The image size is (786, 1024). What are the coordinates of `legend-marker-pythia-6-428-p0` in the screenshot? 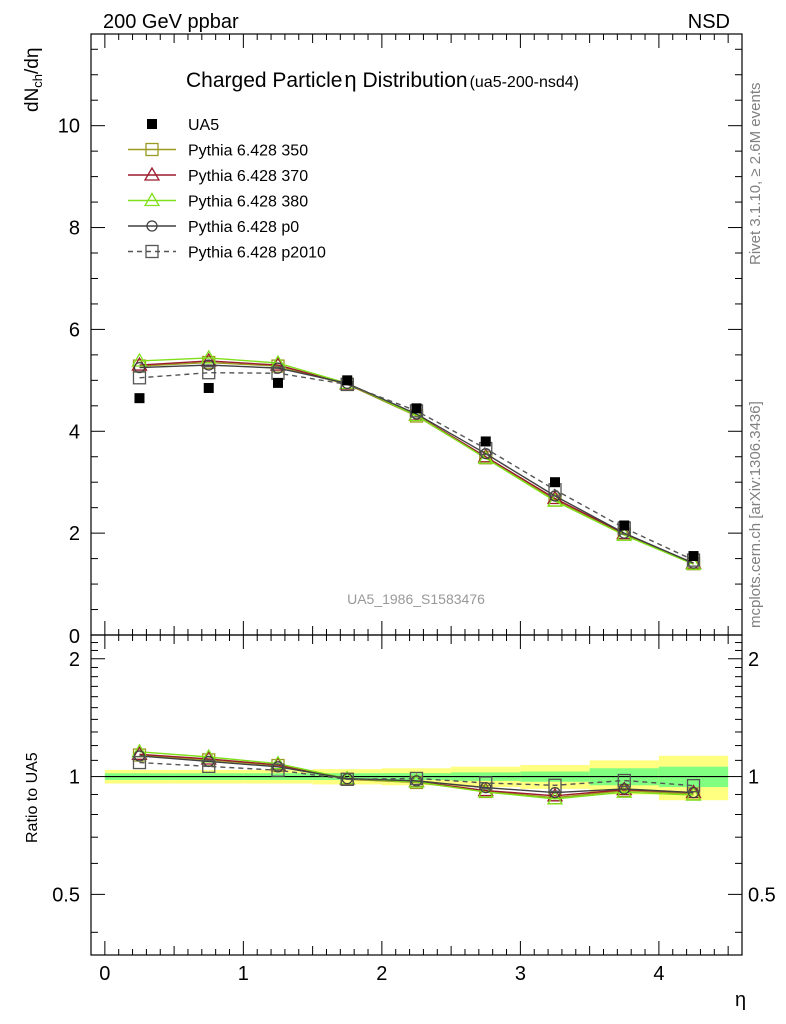 It's located at (152, 226).